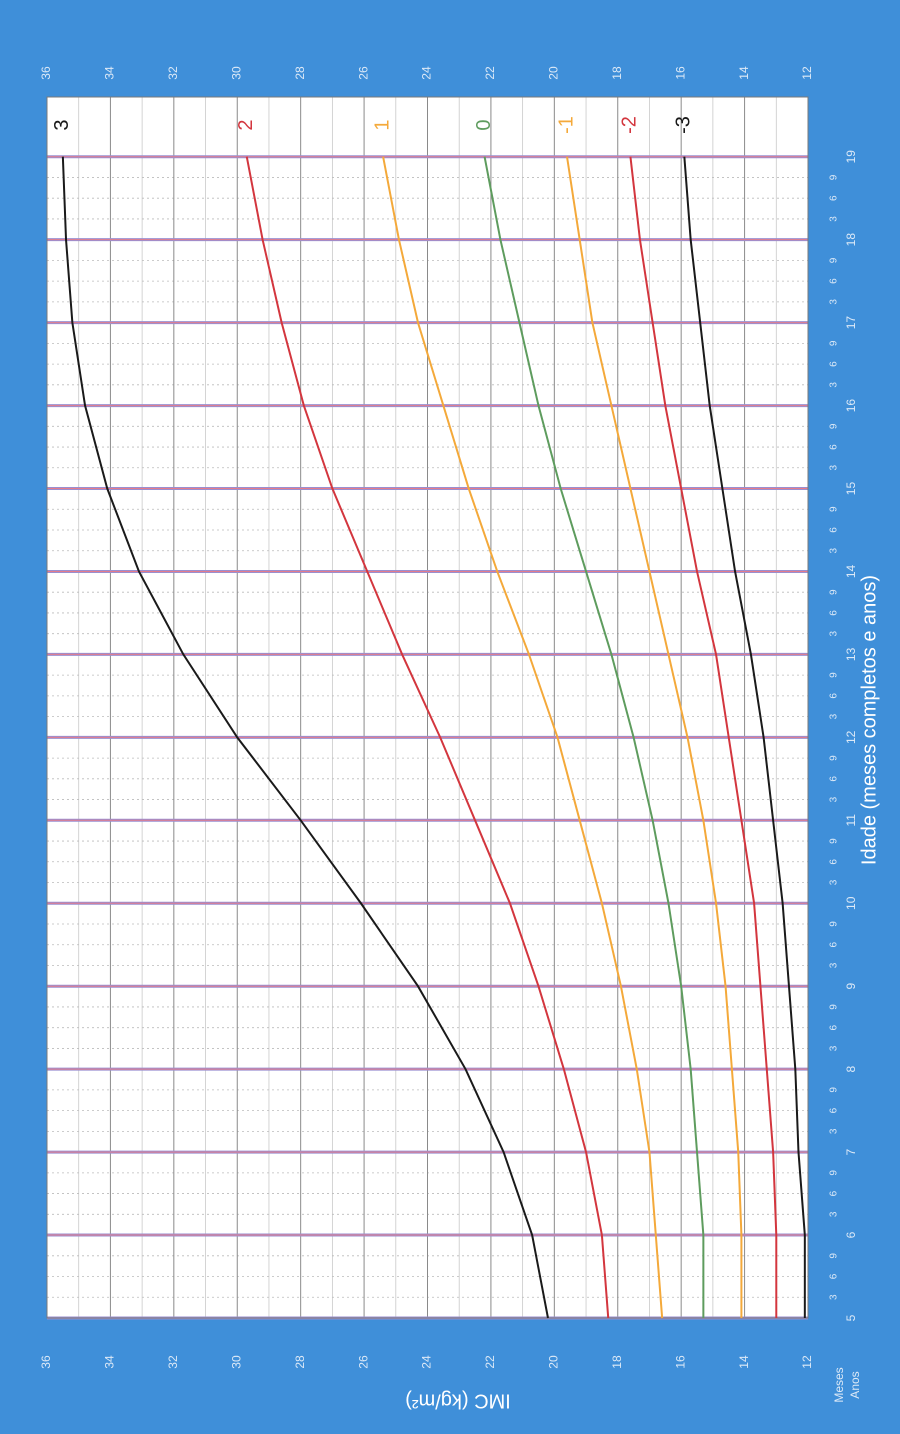 This screenshot has height=1434, width=900. Describe the element at coordinates (566, 125) in the screenshot. I see `series-label: -1` at that location.